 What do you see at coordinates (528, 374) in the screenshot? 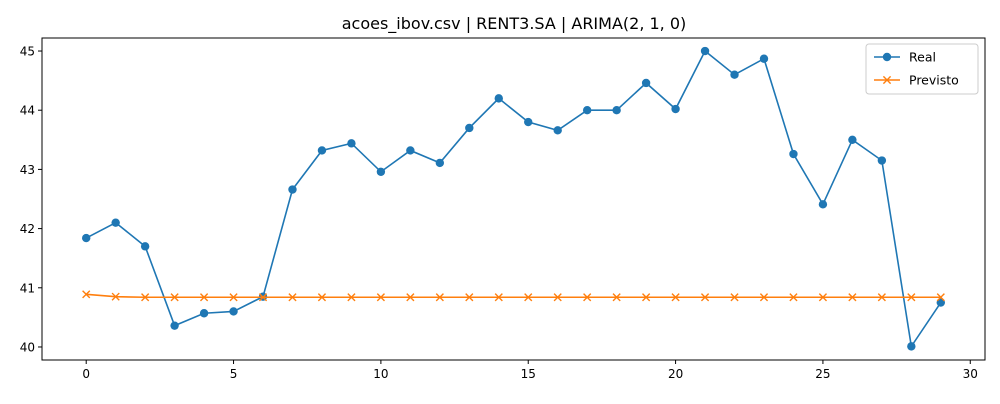
I see `x-tick-label: 15` at bounding box center [528, 374].